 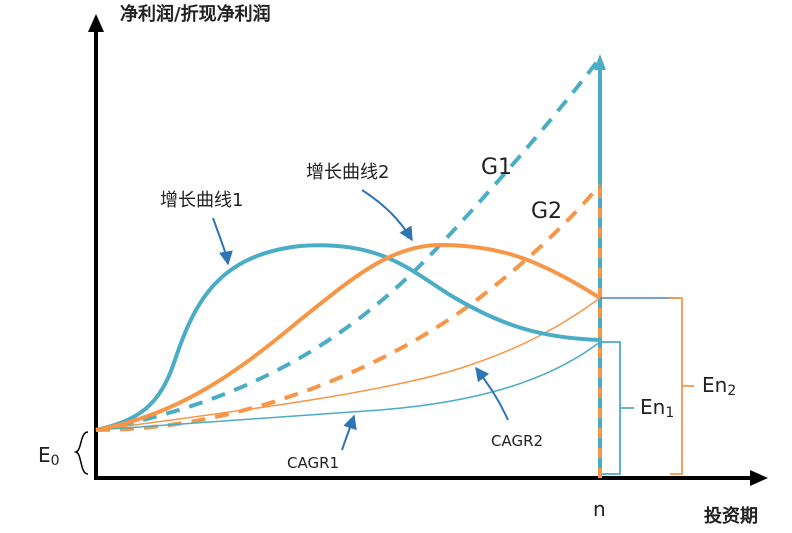 What do you see at coordinates (387, 215) in the screenshot?
I see `growth2-pointer-arrow` at bounding box center [387, 215].